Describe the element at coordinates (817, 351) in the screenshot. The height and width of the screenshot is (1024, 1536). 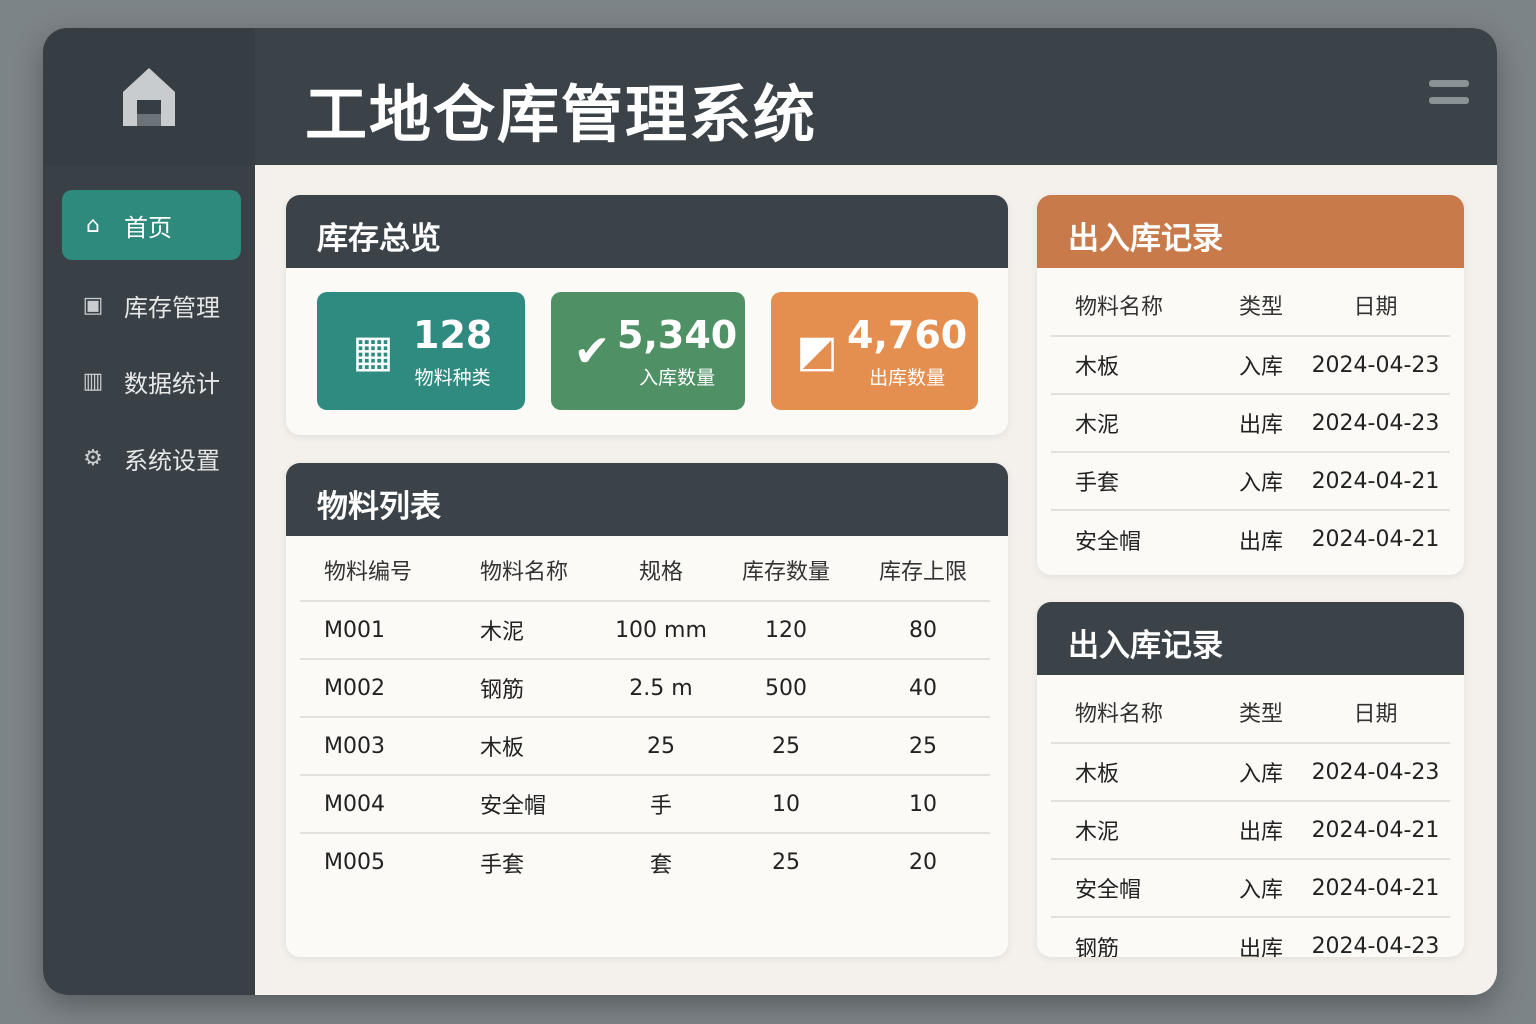
I see `export-icon: ◩` at that location.